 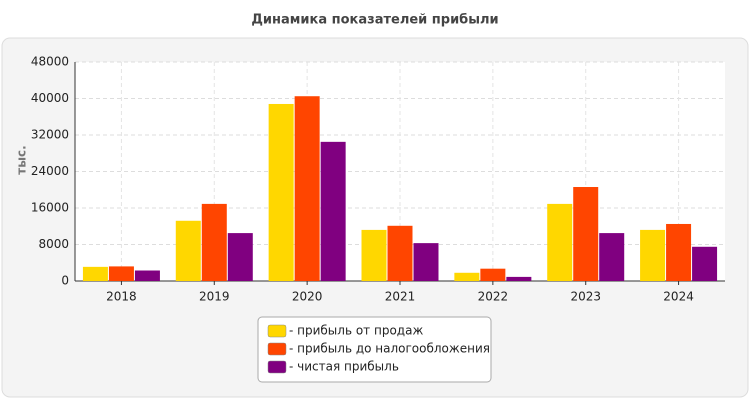 I want to click on y-tick-label: 16000, so click(x=50, y=208).